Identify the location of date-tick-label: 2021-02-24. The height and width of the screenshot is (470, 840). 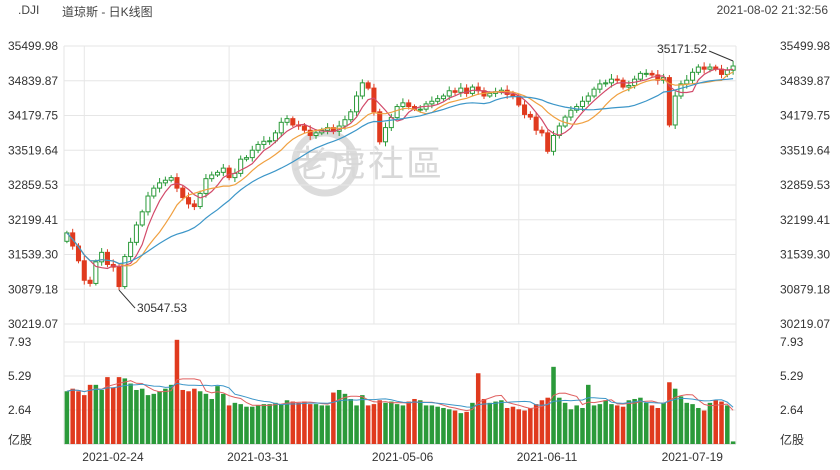
(113, 457).